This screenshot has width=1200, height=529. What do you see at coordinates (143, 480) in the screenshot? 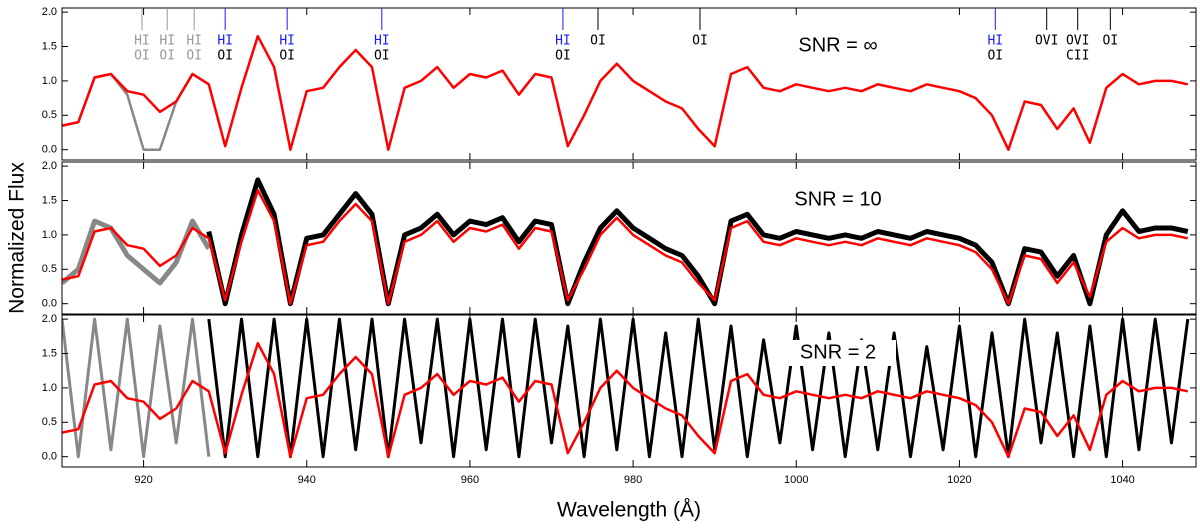
I see `x-tick-label: 920` at bounding box center [143, 480].